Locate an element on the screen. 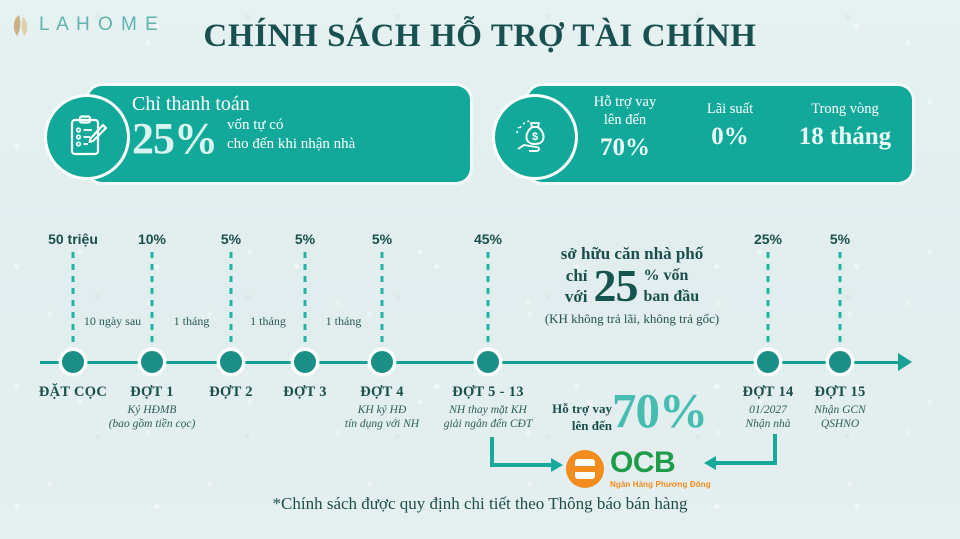 Image resolution: width=960 pixels, height=539 pixels. ownership-number: 25 is located at coordinates (616, 285).